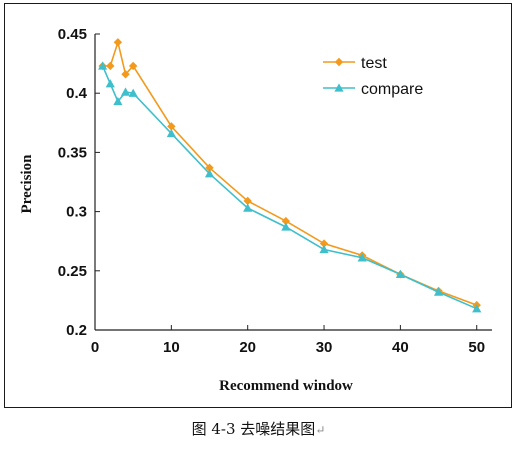 The height and width of the screenshot is (450, 517). Describe the element at coordinates (392, 89) in the screenshot. I see `legend-label: compare` at that location.